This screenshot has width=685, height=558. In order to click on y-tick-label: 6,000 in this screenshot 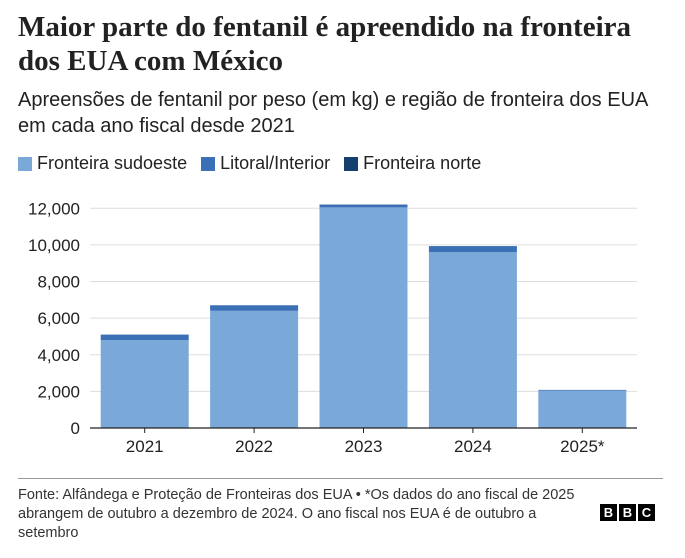, I will do `click(58, 318)`.